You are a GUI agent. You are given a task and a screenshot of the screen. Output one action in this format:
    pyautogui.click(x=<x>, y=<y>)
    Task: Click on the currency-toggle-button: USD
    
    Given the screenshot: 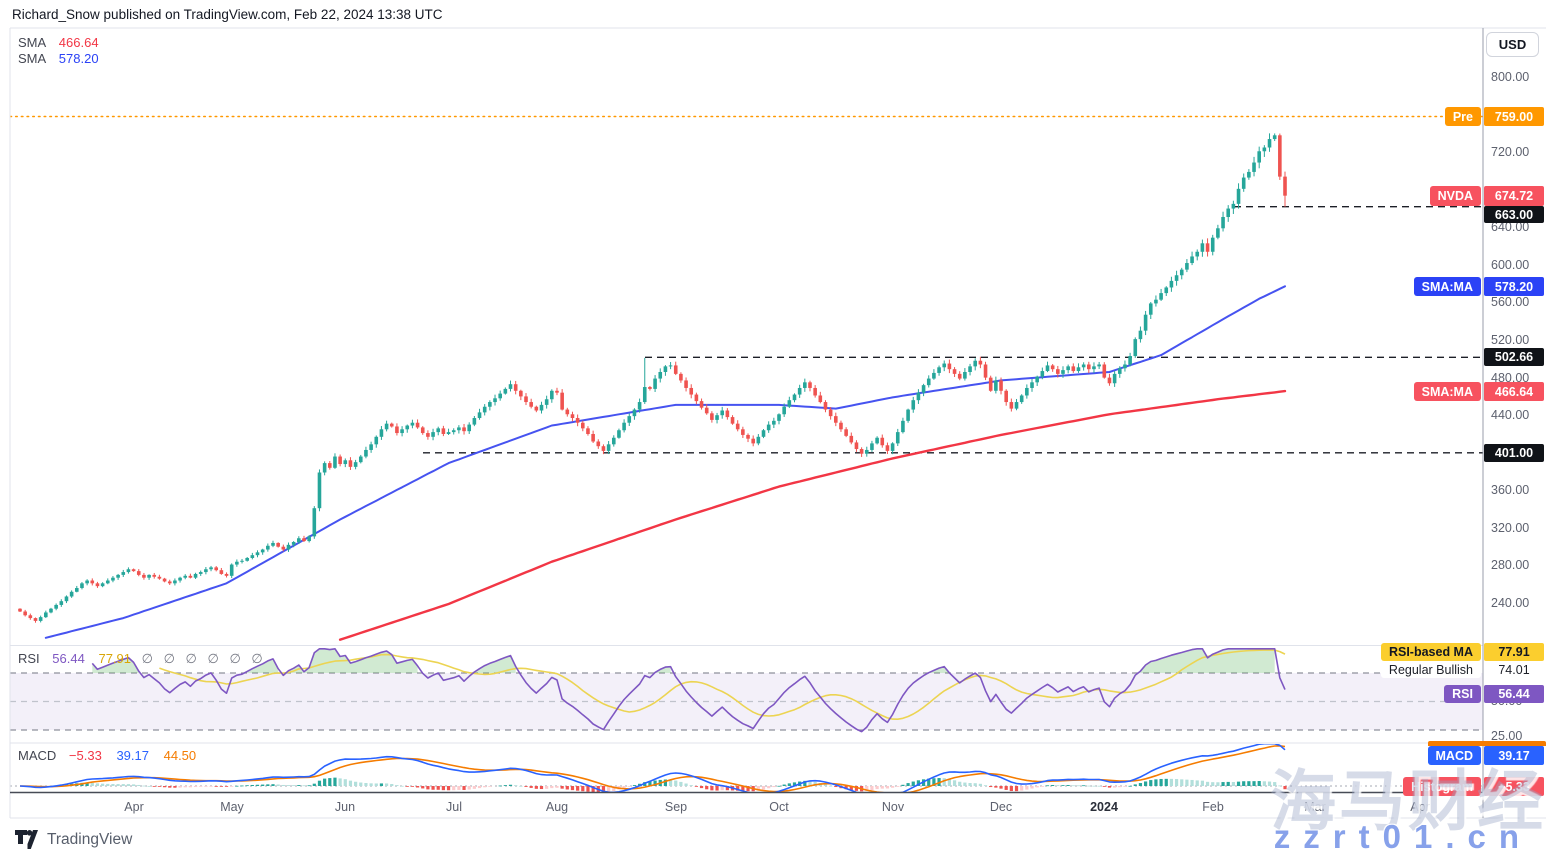 What is the action you would take?
    pyautogui.click(x=1512, y=44)
    